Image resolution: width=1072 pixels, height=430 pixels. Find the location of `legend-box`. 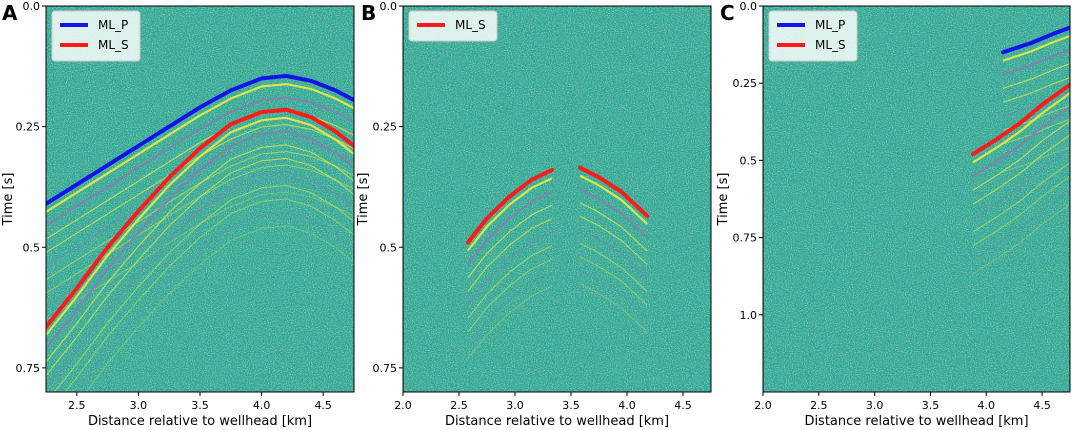

legend-box is located at coordinates (453, 26).